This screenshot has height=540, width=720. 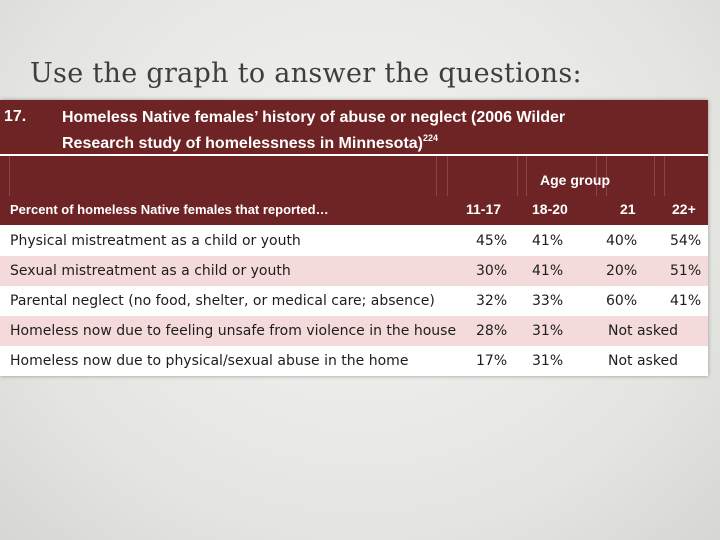 I want to click on table-cell: 17%, so click(x=492, y=361).